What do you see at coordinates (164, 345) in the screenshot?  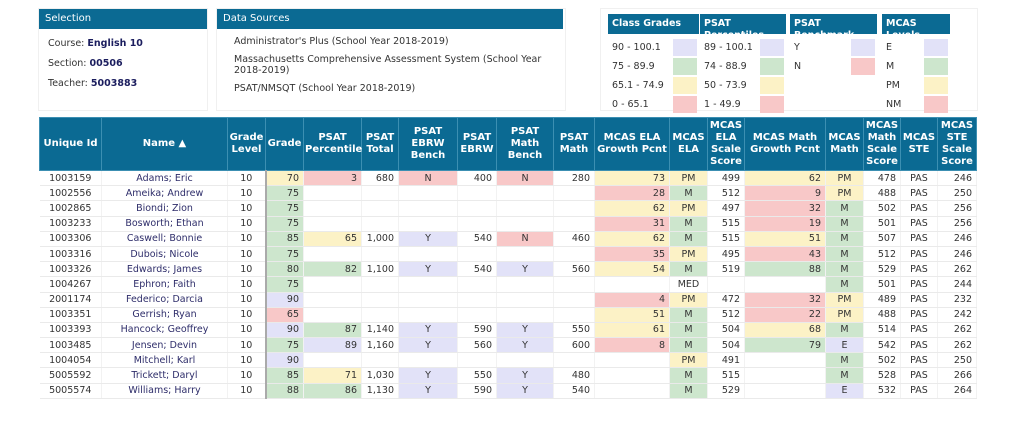 I see `student-name-link: Jensen; Devin` at bounding box center [164, 345].